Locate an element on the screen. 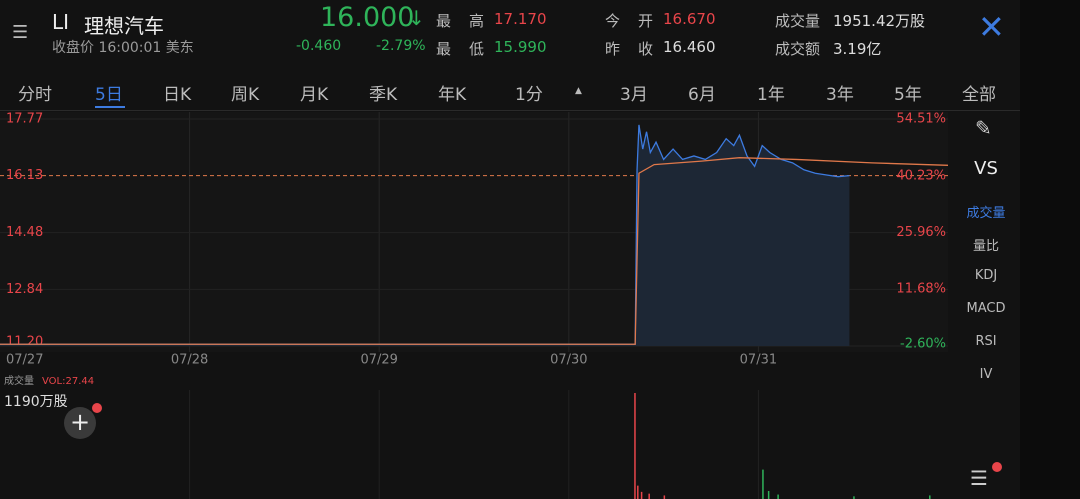 The image size is (1080, 499). change-pct: -2.79% is located at coordinates (401, 46).